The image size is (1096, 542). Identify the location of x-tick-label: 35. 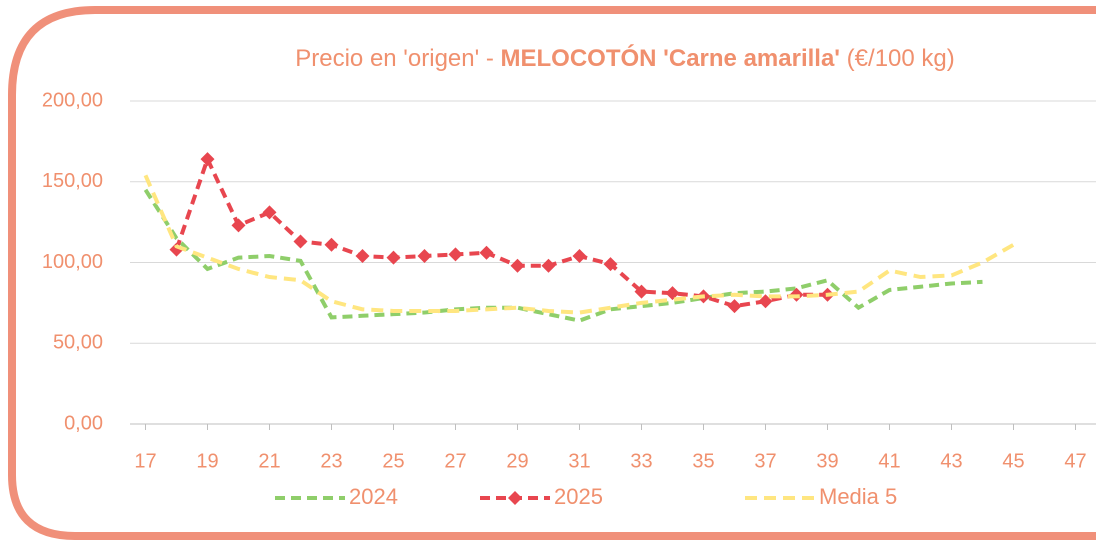
(703, 461).